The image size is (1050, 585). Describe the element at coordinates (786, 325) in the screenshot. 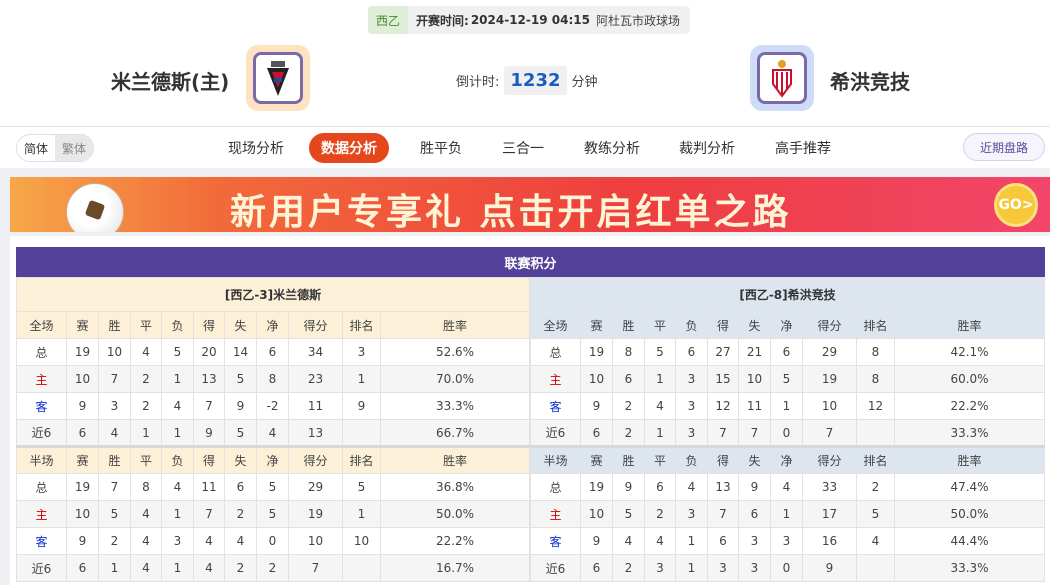

I see `column-header: 净` at that location.